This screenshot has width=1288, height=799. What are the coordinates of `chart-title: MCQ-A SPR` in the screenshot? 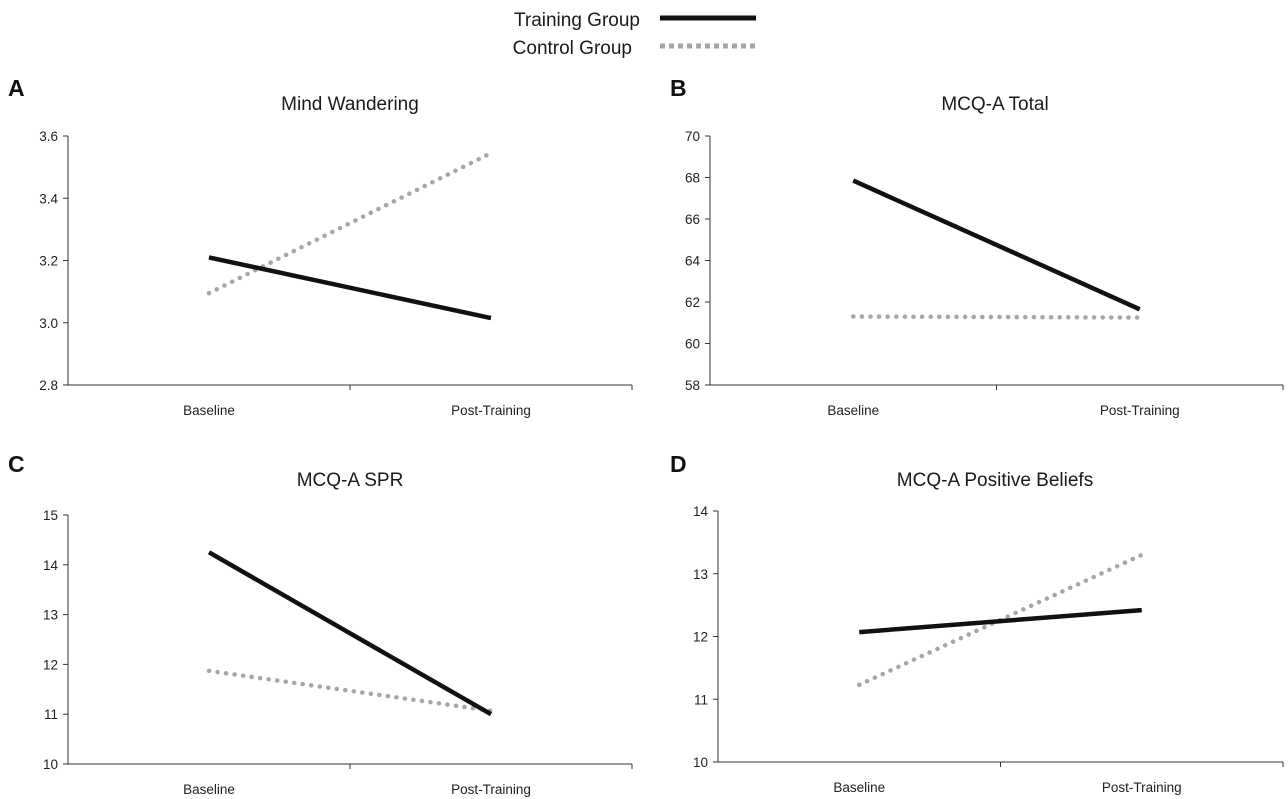 It's located at (350, 480).